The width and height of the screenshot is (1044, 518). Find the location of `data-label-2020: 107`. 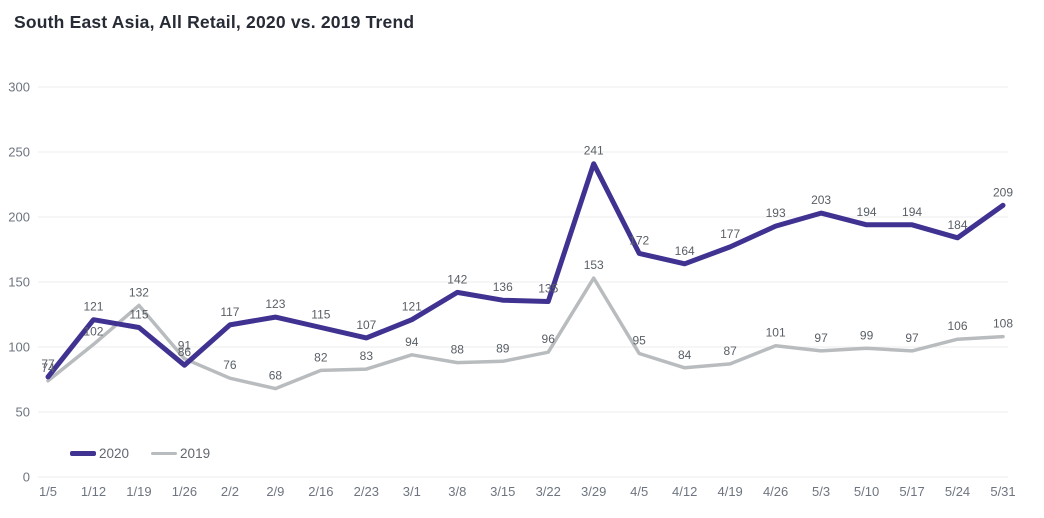

data-label-2020: 107 is located at coordinates (366, 325).